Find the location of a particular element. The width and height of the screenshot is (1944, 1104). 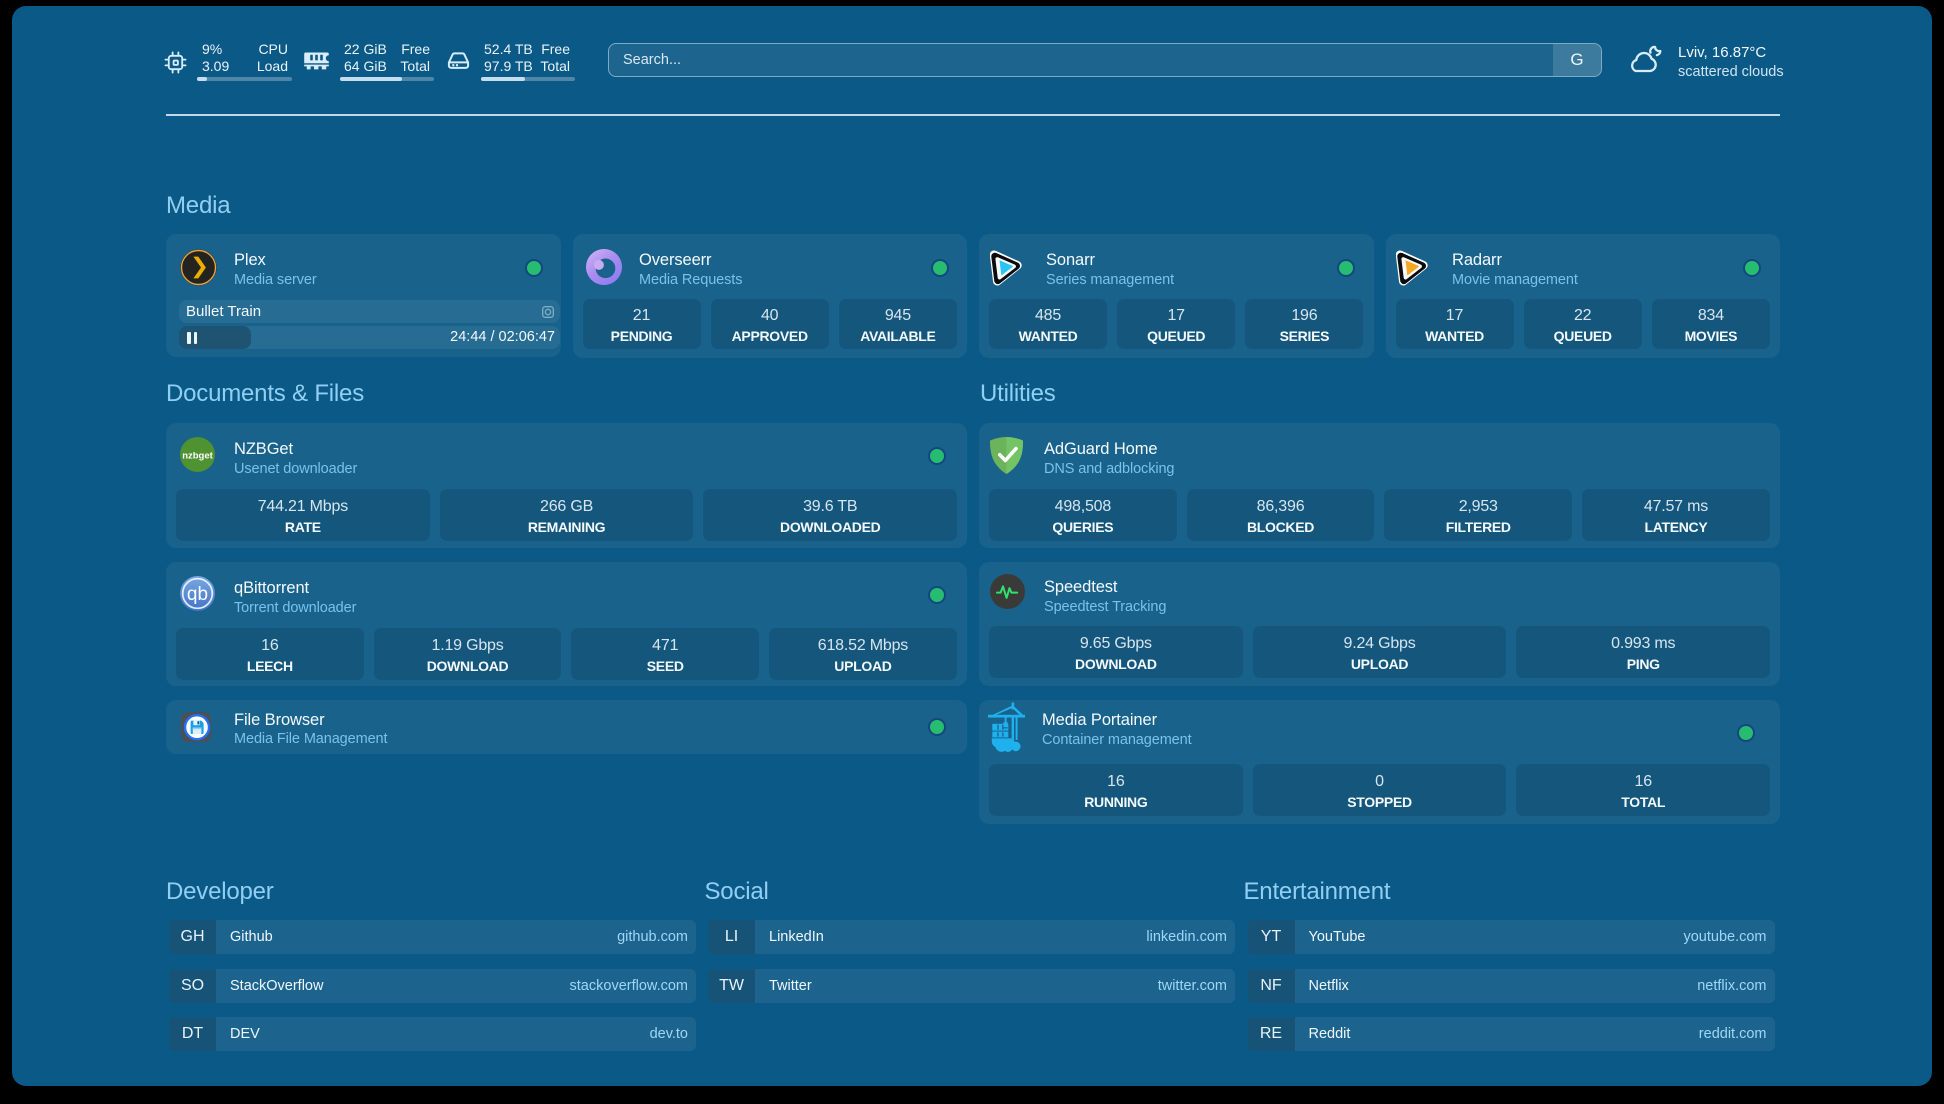

svg-text: qb is located at coordinates (197, 594).